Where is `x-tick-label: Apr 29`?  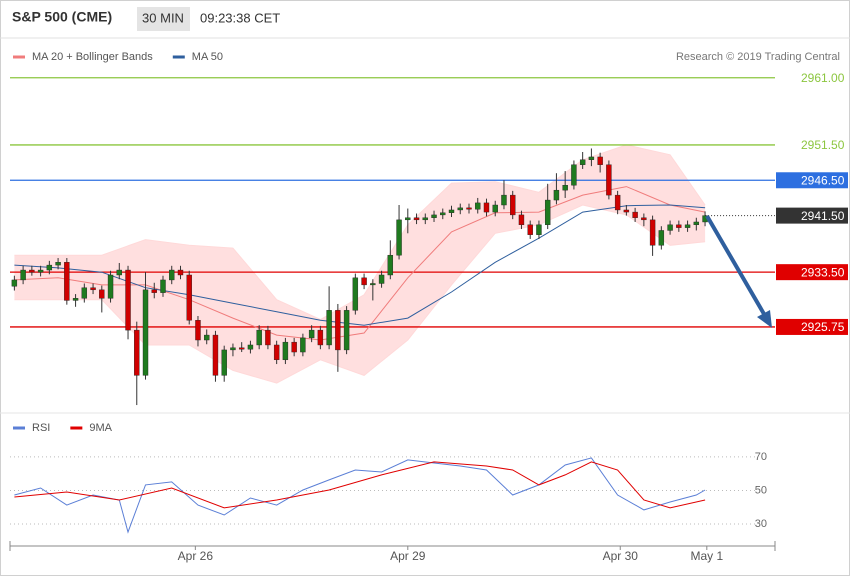
x-tick-label: Apr 29 is located at coordinates (408, 556).